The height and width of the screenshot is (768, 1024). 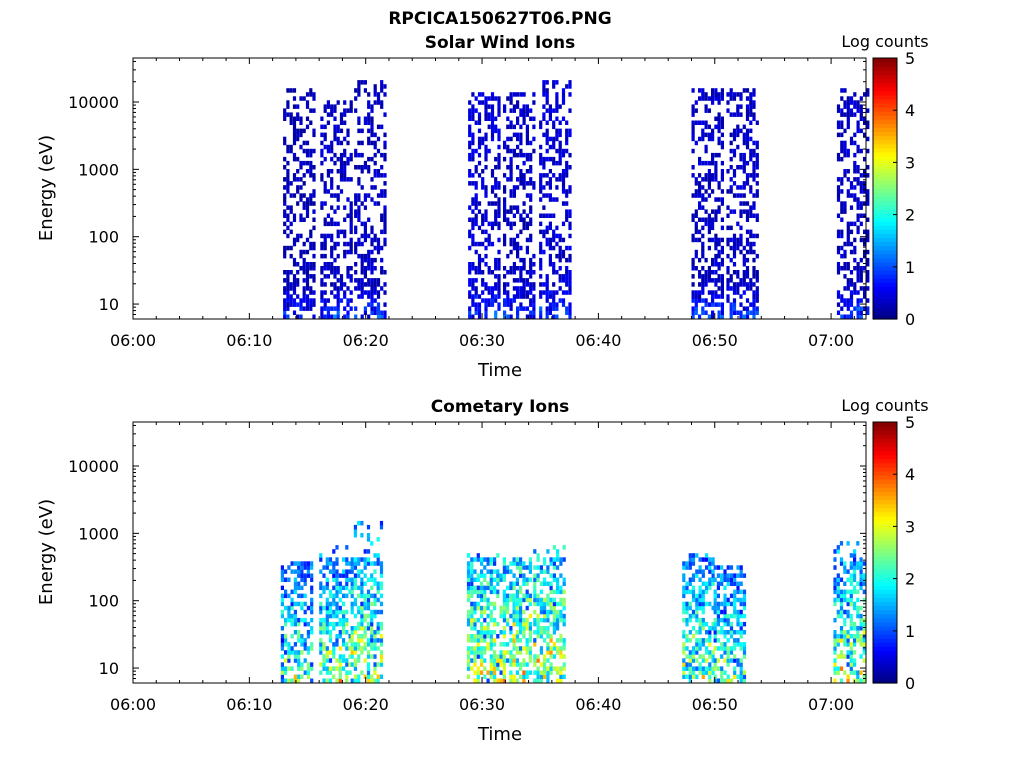 What do you see at coordinates (46, 188) in the screenshot?
I see `solar-wind-y-label: Energy (eV)` at bounding box center [46, 188].